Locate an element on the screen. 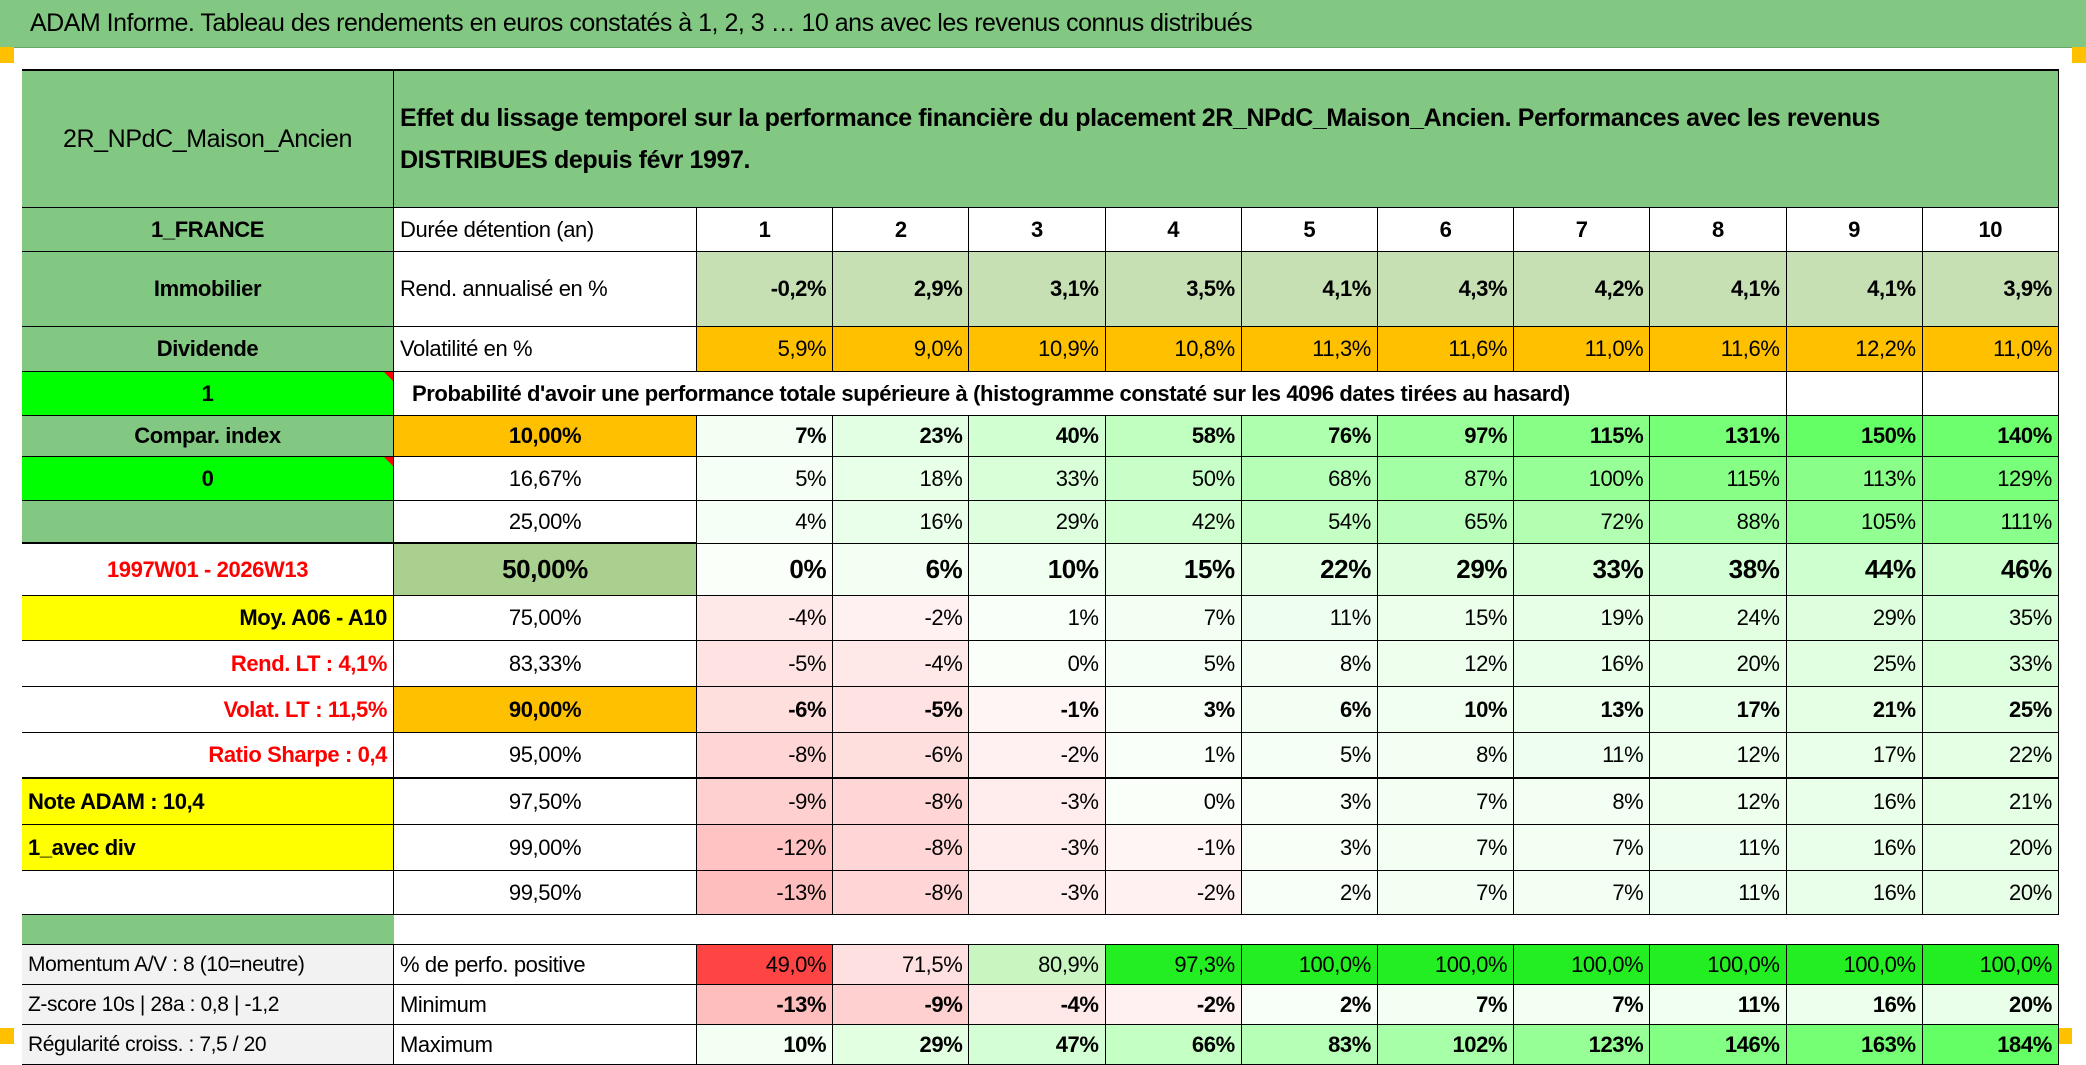  stat-cell: 71,5% is located at coordinates (901, 965).